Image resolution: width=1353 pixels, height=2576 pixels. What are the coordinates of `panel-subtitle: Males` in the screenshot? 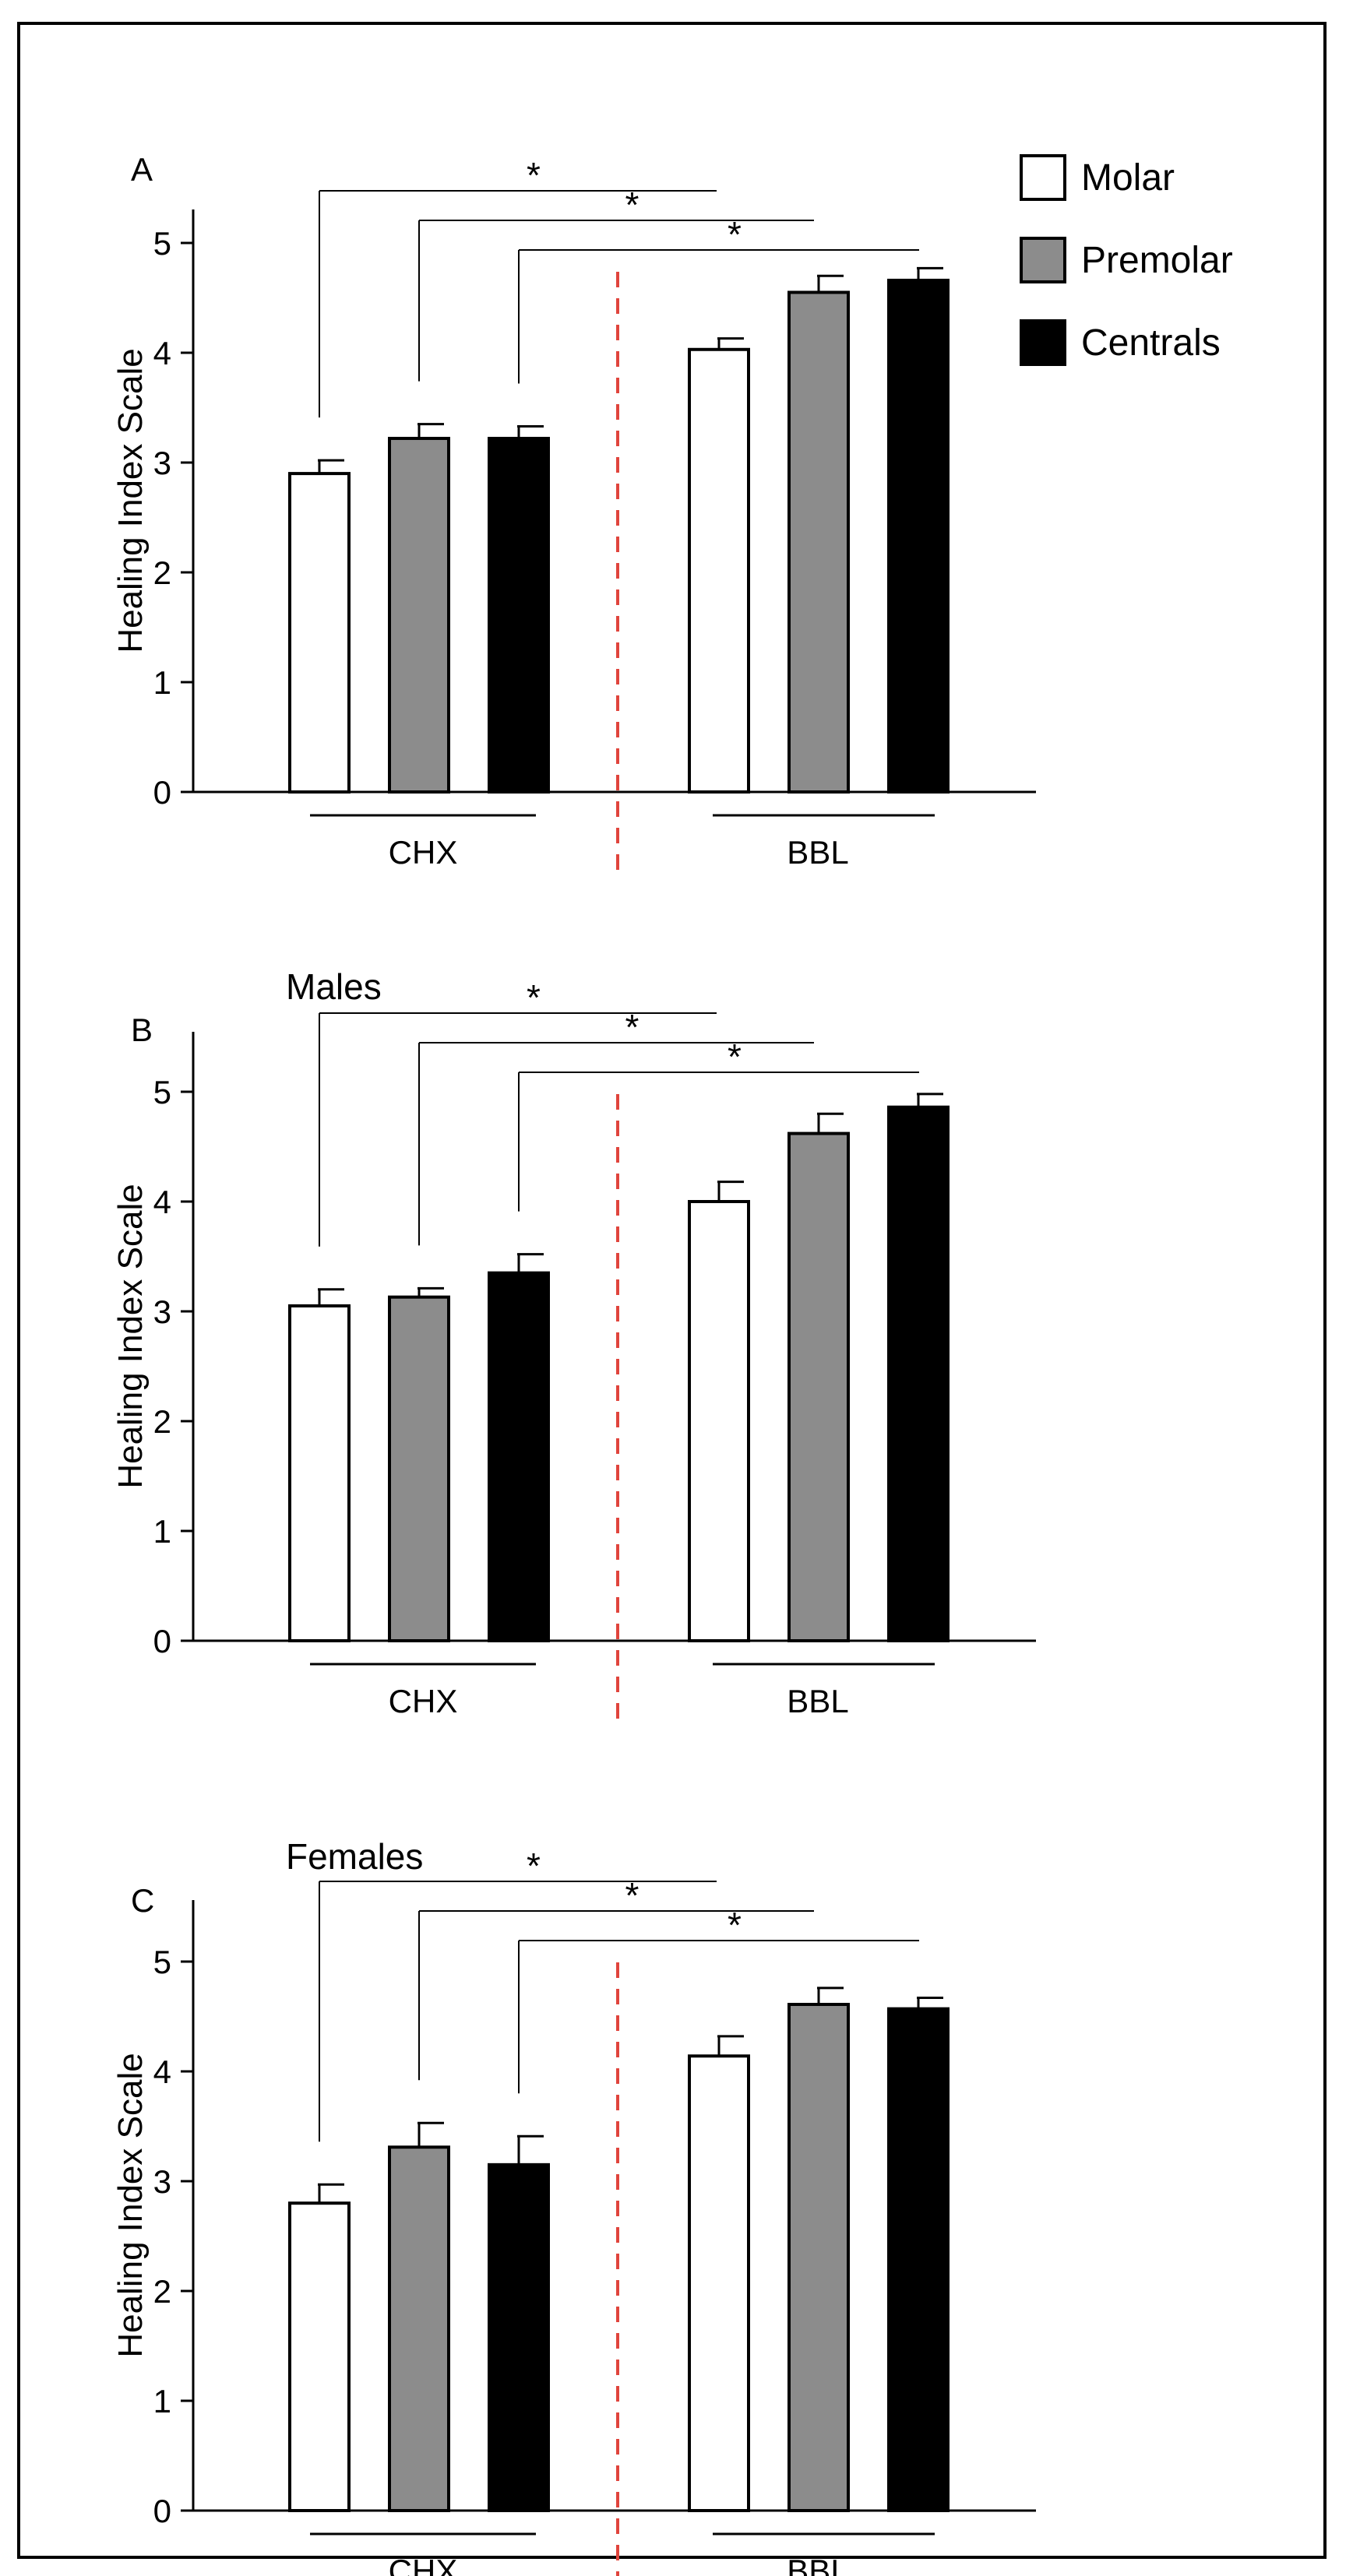 It's located at (334, 986).